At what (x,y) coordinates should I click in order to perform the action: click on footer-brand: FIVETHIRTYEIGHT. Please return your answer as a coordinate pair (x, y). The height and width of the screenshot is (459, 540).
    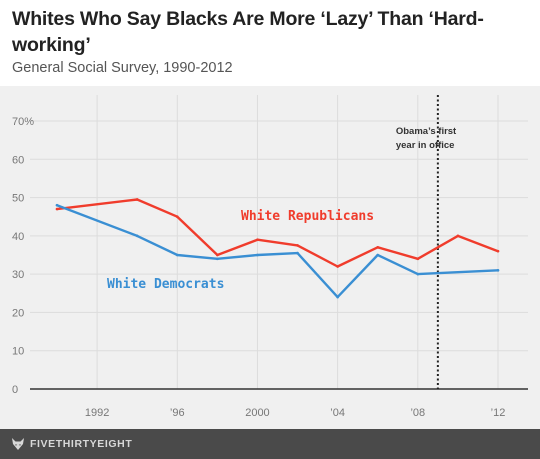
    Looking at the image, I should click on (81, 444).